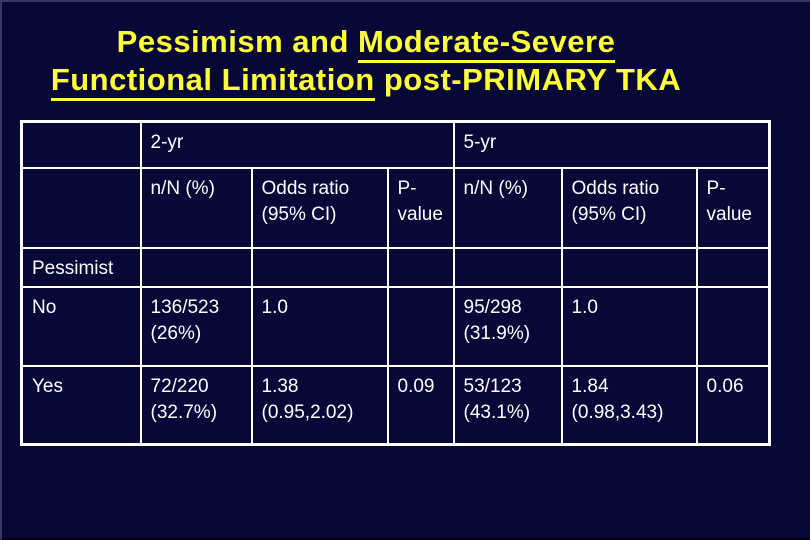  I want to click on cell-yes-or-2yr: 1.38 (0.95,2.02), so click(319, 405).